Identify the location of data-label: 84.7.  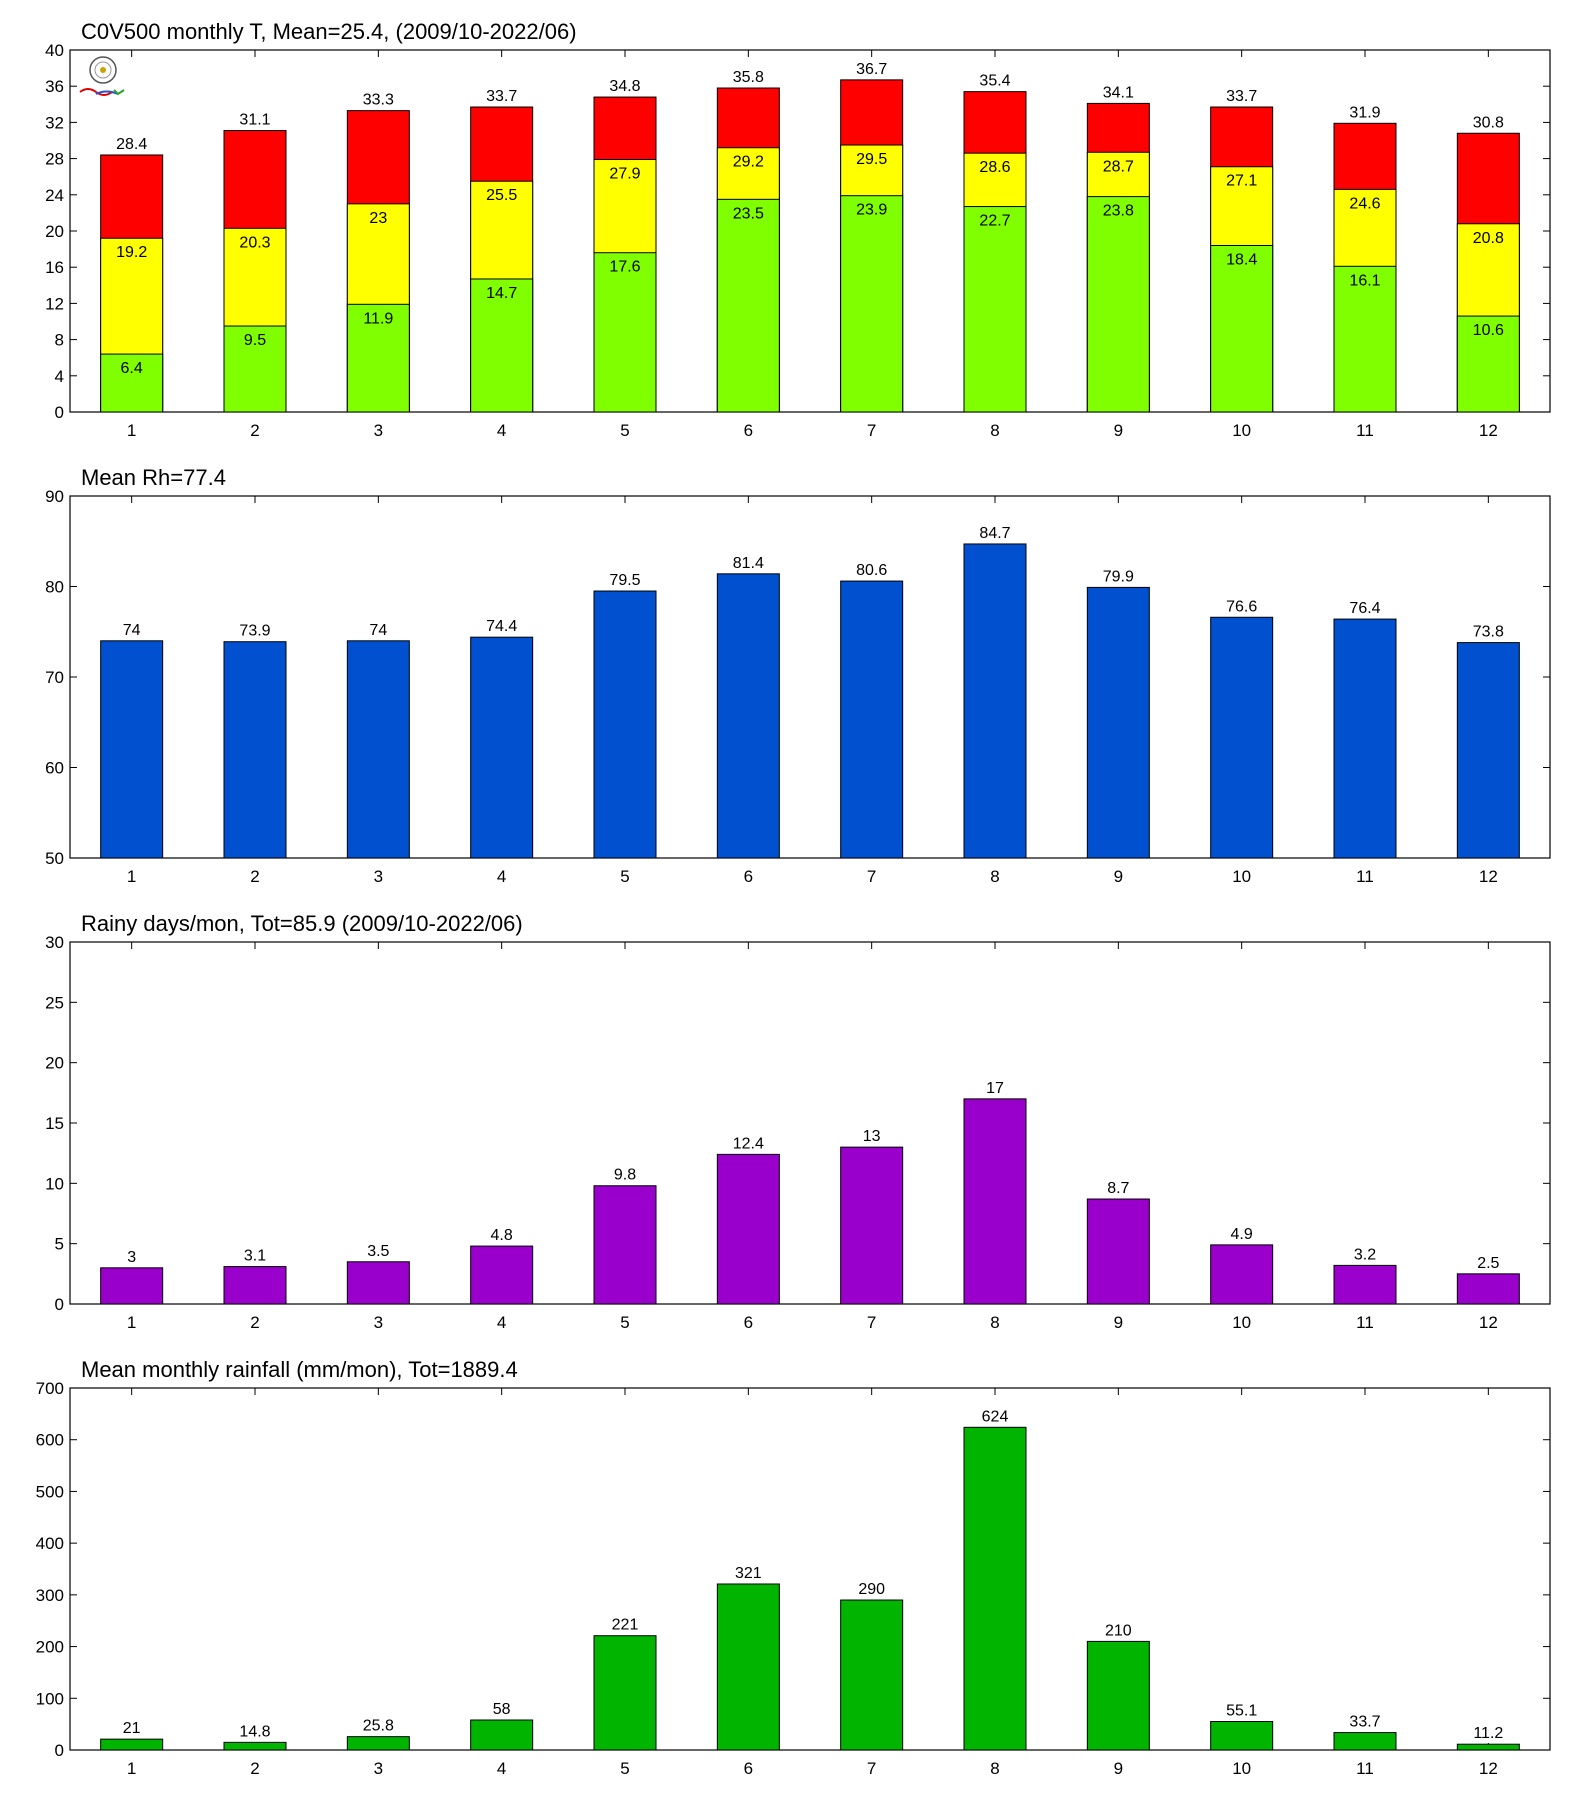
(994, 533).